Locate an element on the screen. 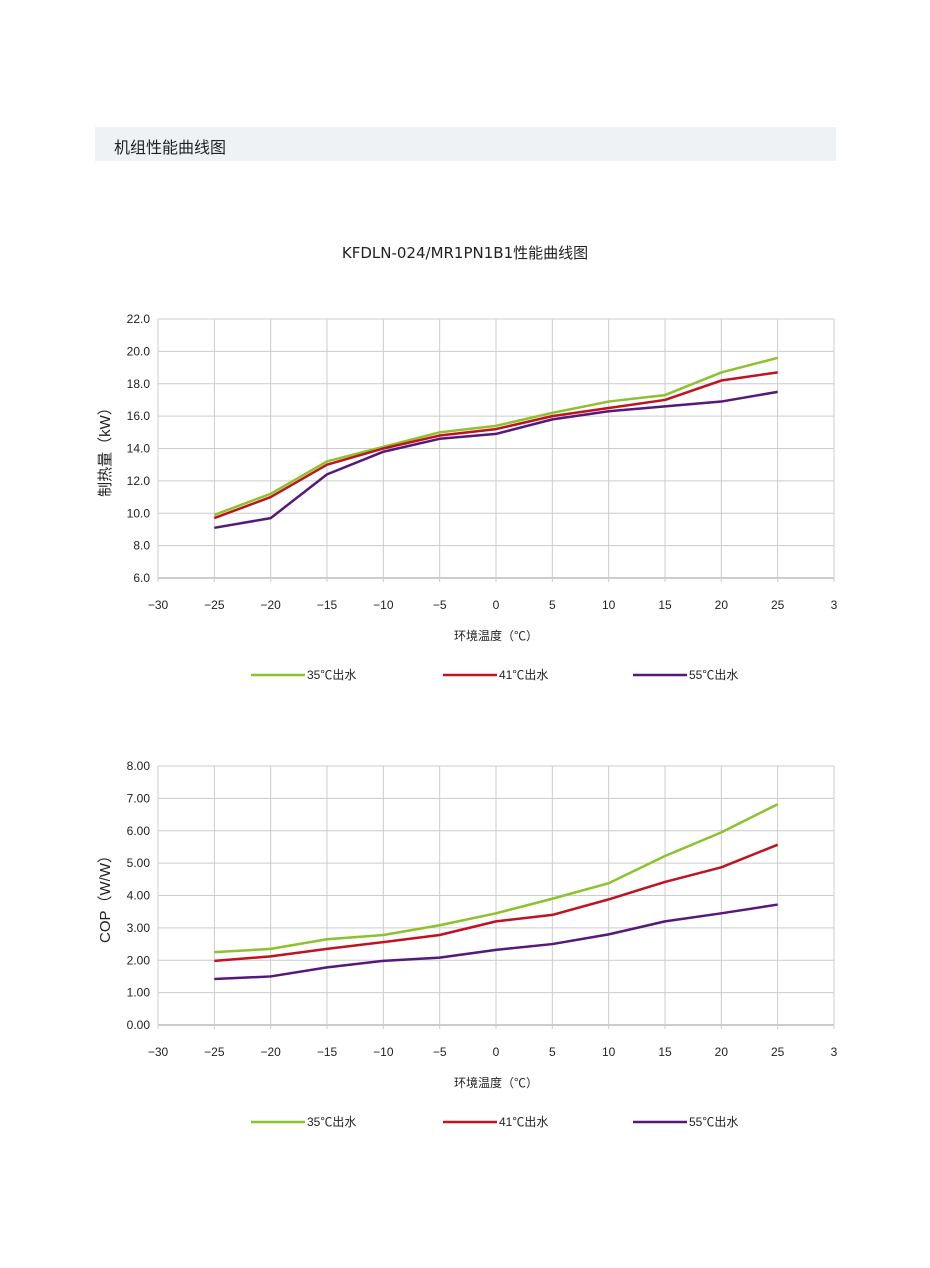 The width and height of the screenshot is (930, 1268). y-tick-label: 6.00 is located at coordinates (139, 831).